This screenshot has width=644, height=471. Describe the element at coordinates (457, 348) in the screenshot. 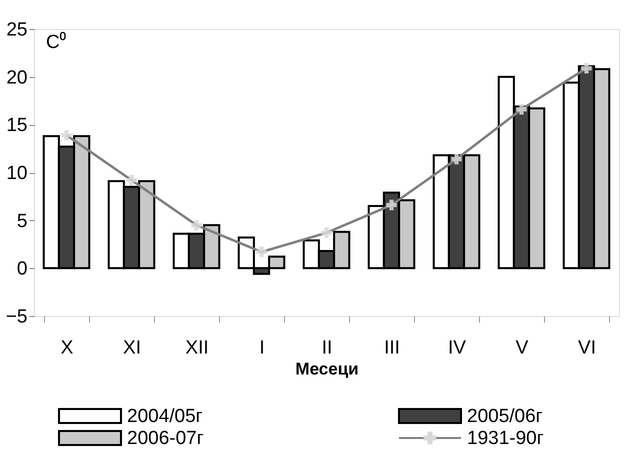

I see `x-tick-label: IV` at that location.